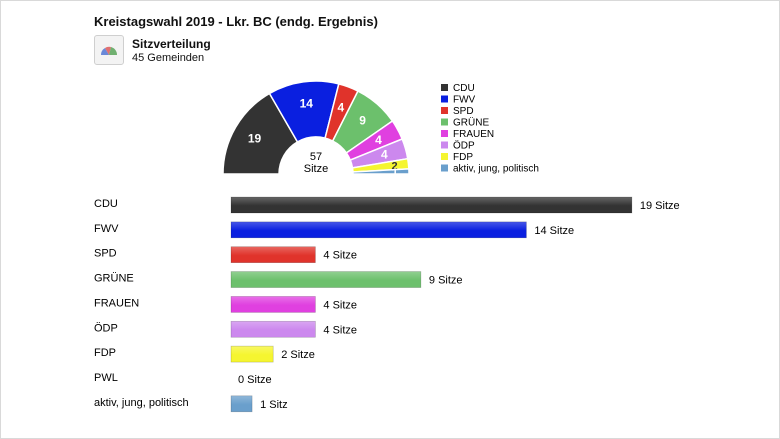 The width and height of the screenshot is (780, 439). I want to click on donut-center-label: Sitze, so click(316, 169).